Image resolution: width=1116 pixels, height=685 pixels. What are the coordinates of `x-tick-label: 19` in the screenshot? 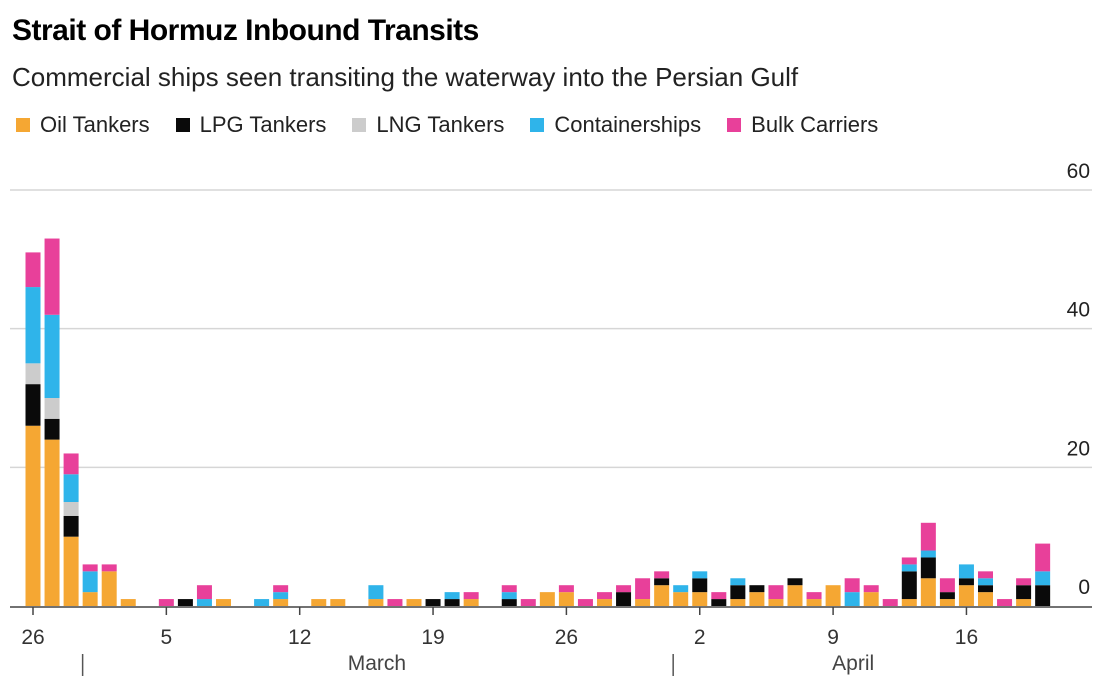 It's located at (432, 637).